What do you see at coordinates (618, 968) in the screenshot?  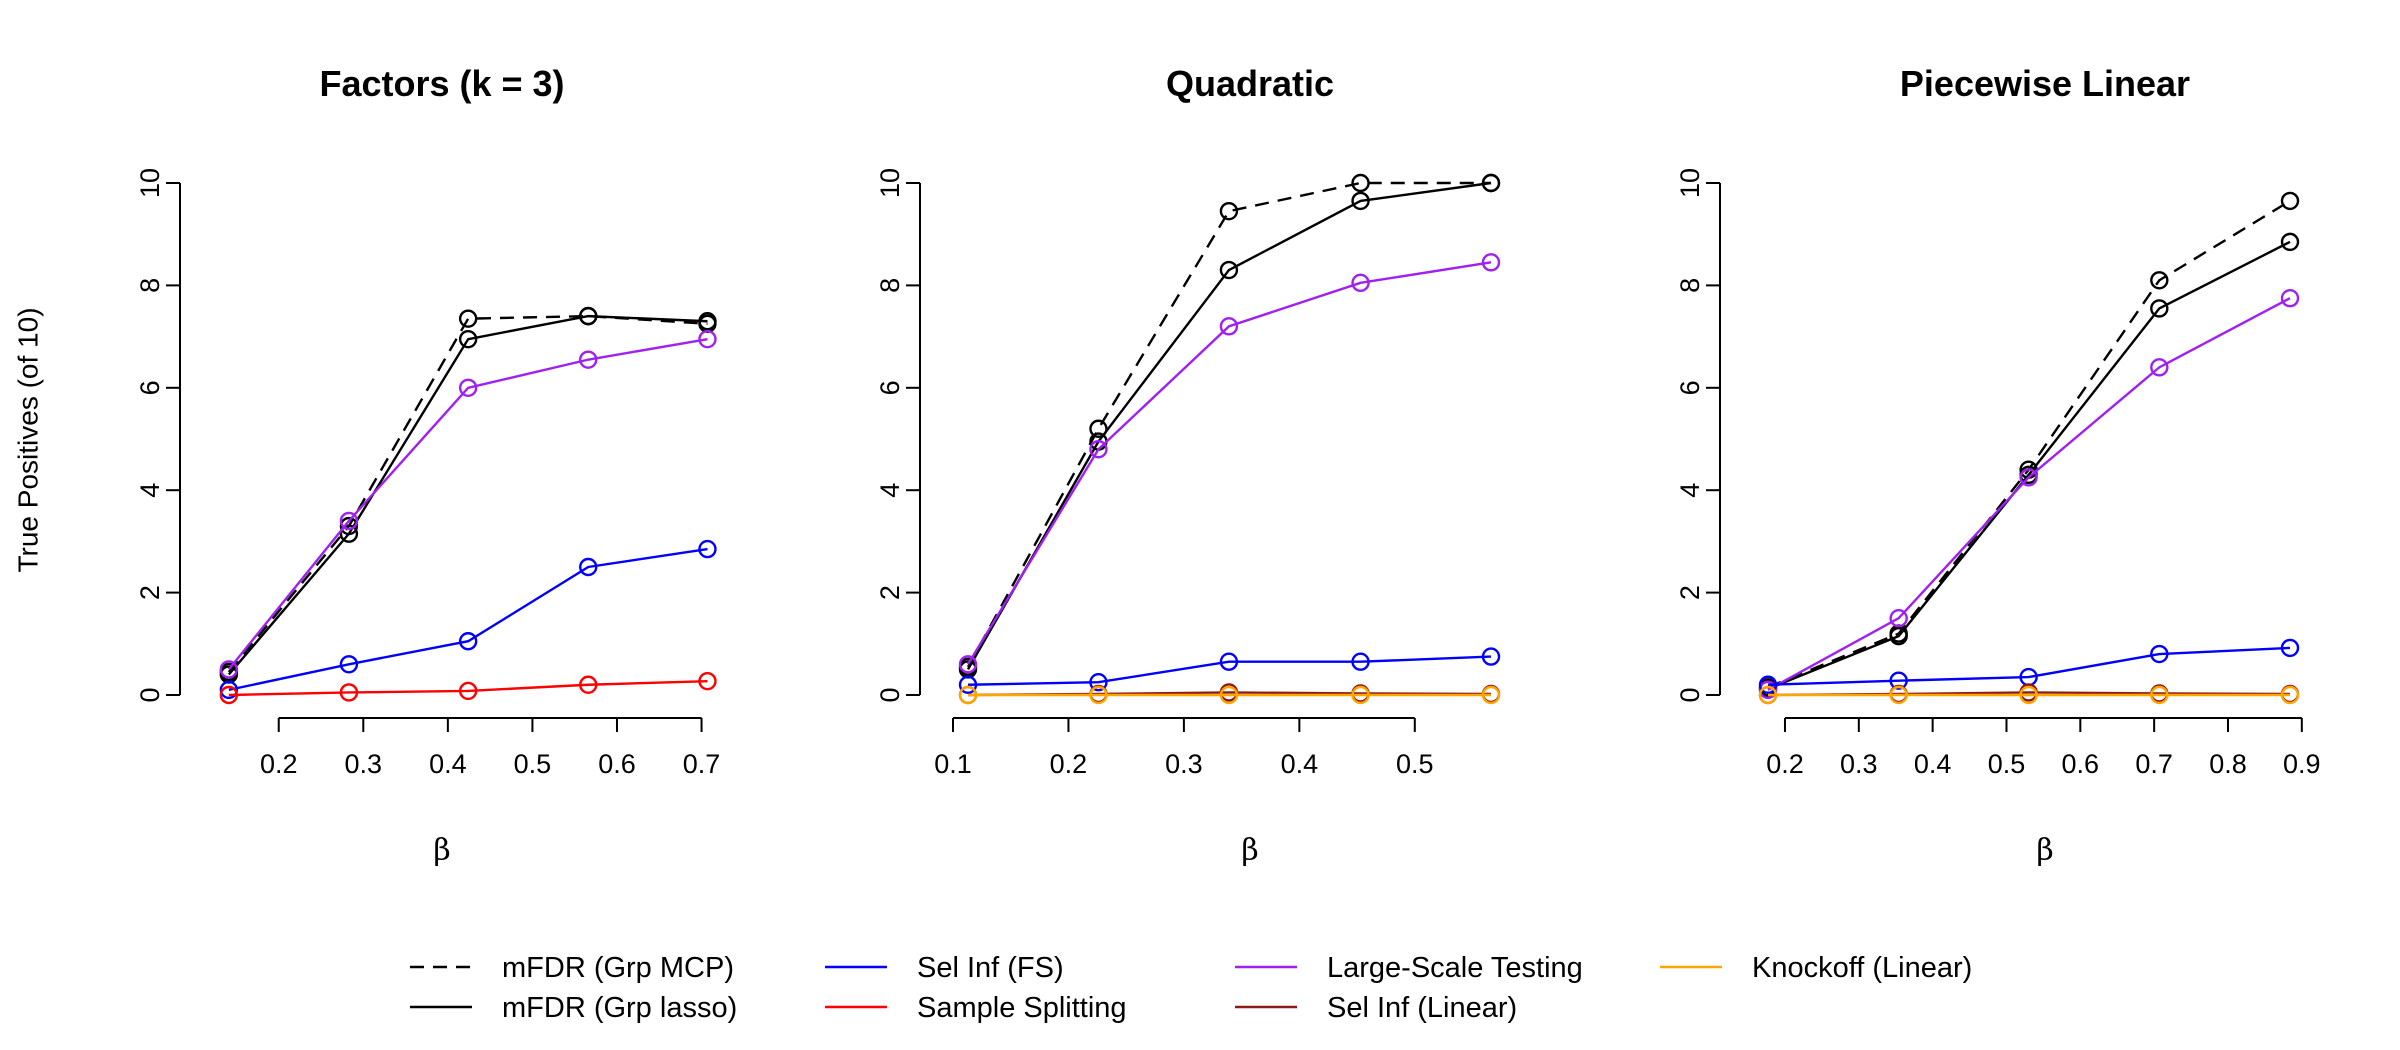 I see `legend-label: mFDR (Grp MCP)` at bounding box center [618, 968].